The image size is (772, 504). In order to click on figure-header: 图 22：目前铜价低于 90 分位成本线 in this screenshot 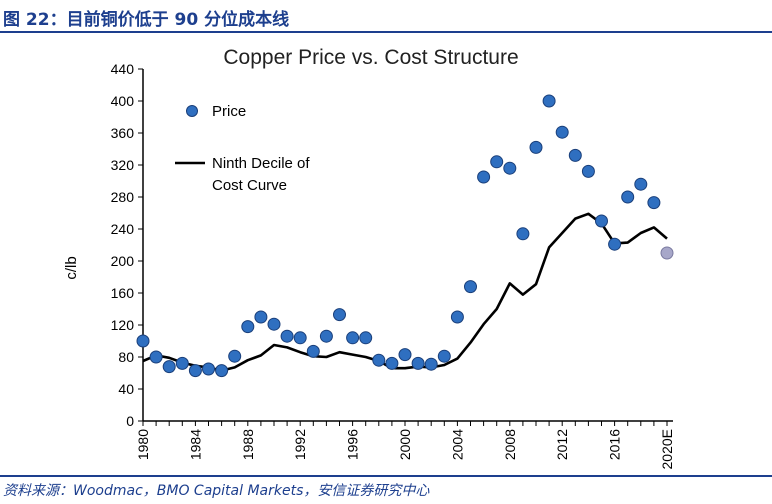, I will do `click(386, 17)`.